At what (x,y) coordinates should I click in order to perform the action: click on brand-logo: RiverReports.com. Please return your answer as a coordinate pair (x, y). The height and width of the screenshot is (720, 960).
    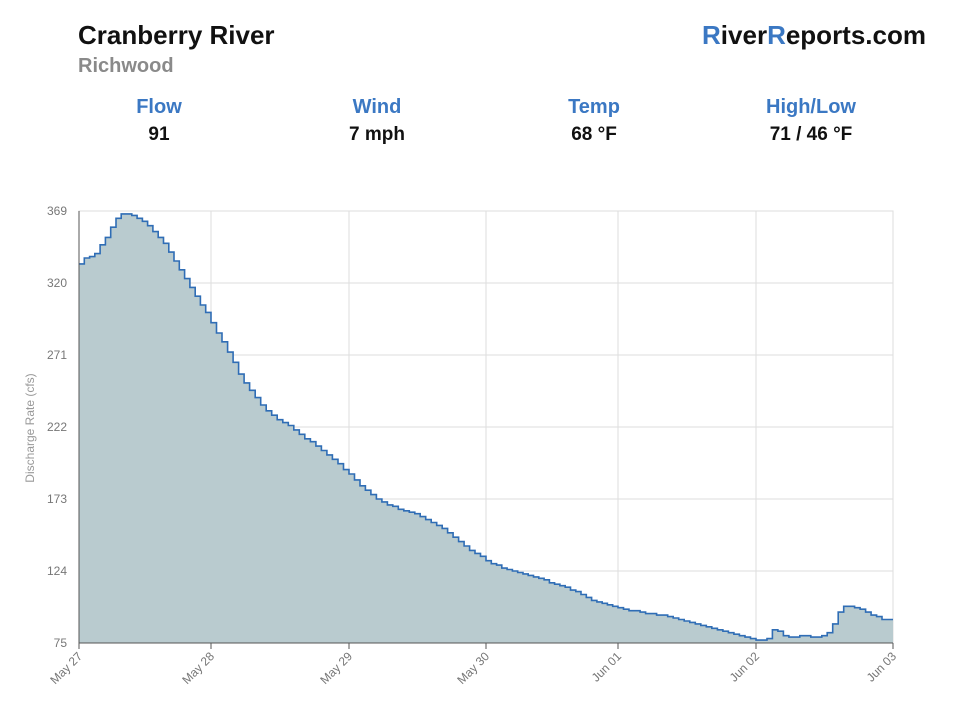
    Looking at the image, I should click on (814, 35).